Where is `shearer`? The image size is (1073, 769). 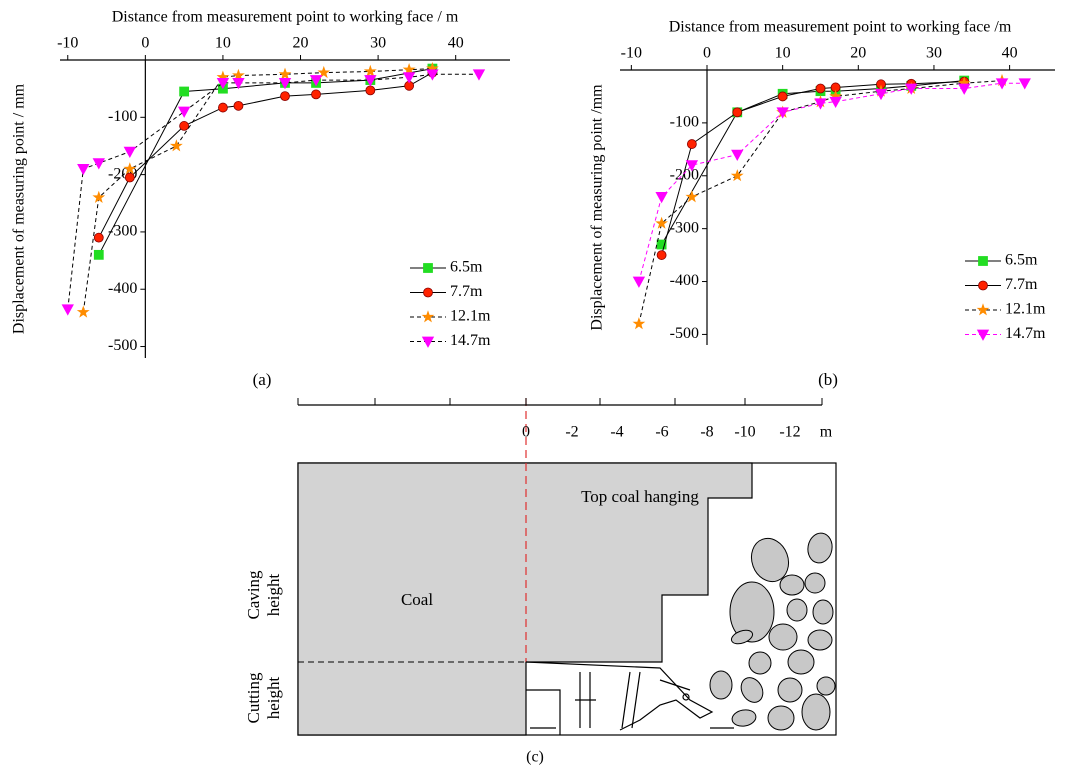 shearer is located at coordinates (629, 698).